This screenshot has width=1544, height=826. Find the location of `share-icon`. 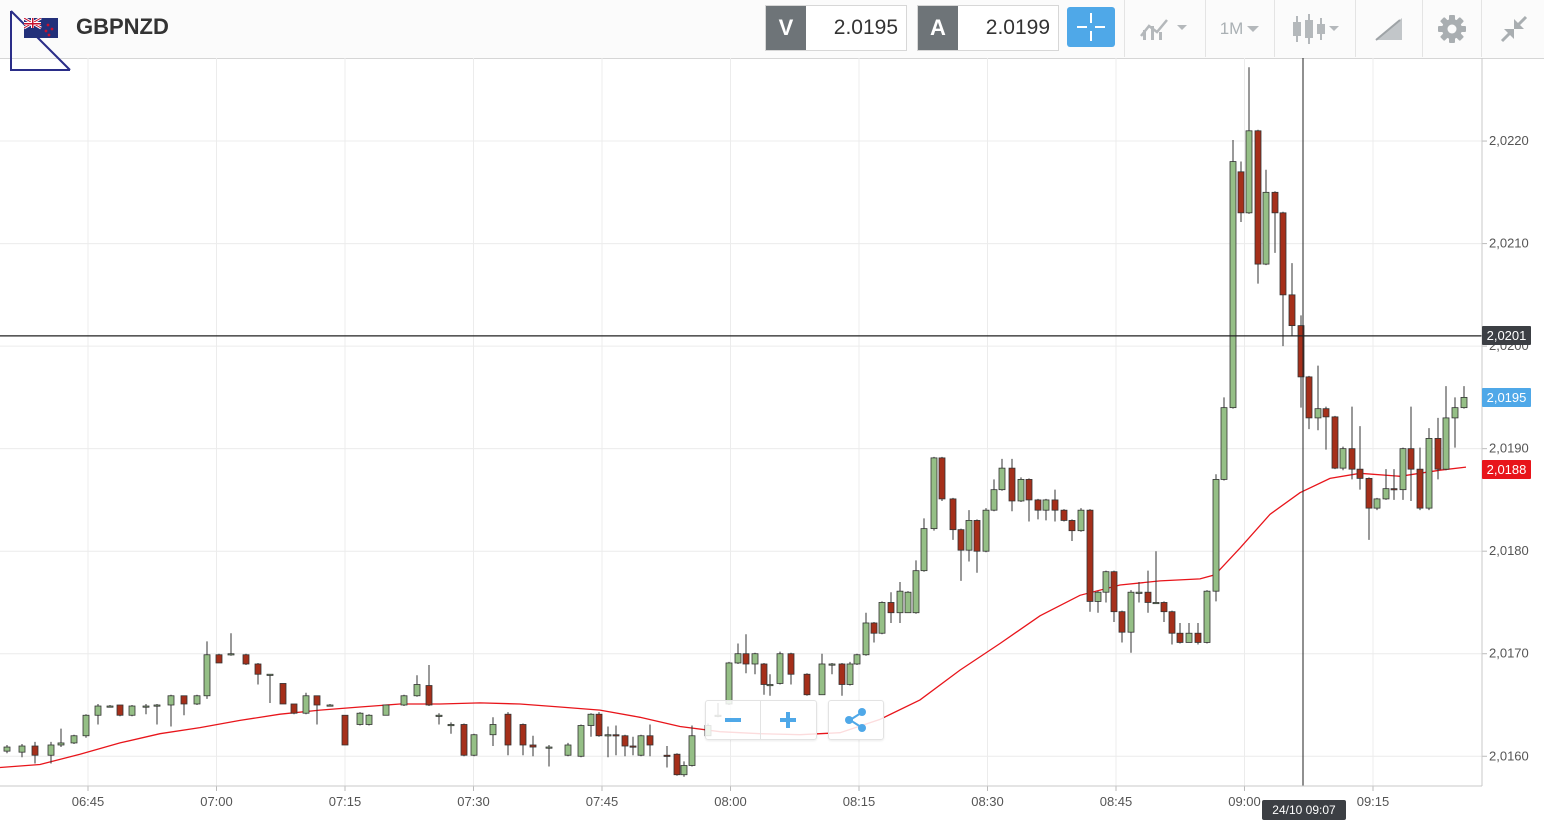

share-icon is located at coordinates (855, 720).